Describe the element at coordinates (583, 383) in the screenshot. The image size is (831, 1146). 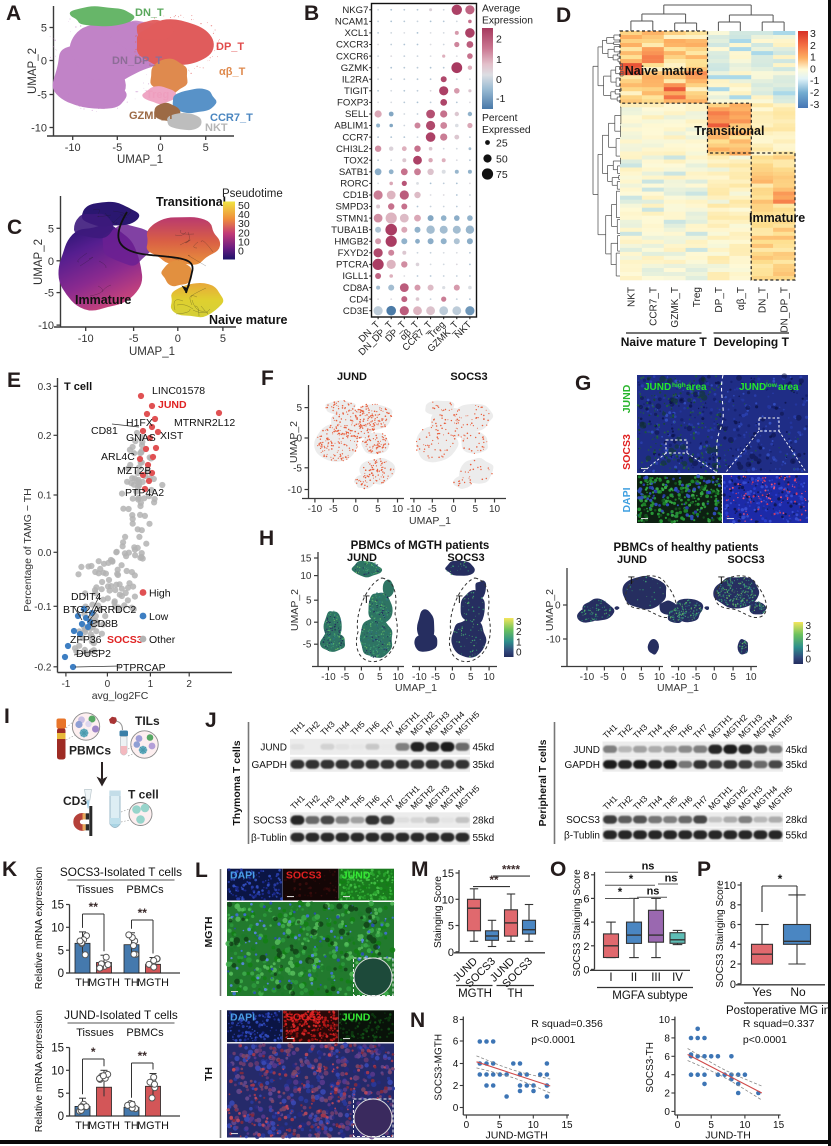
I see `svg-text: G` at that location.